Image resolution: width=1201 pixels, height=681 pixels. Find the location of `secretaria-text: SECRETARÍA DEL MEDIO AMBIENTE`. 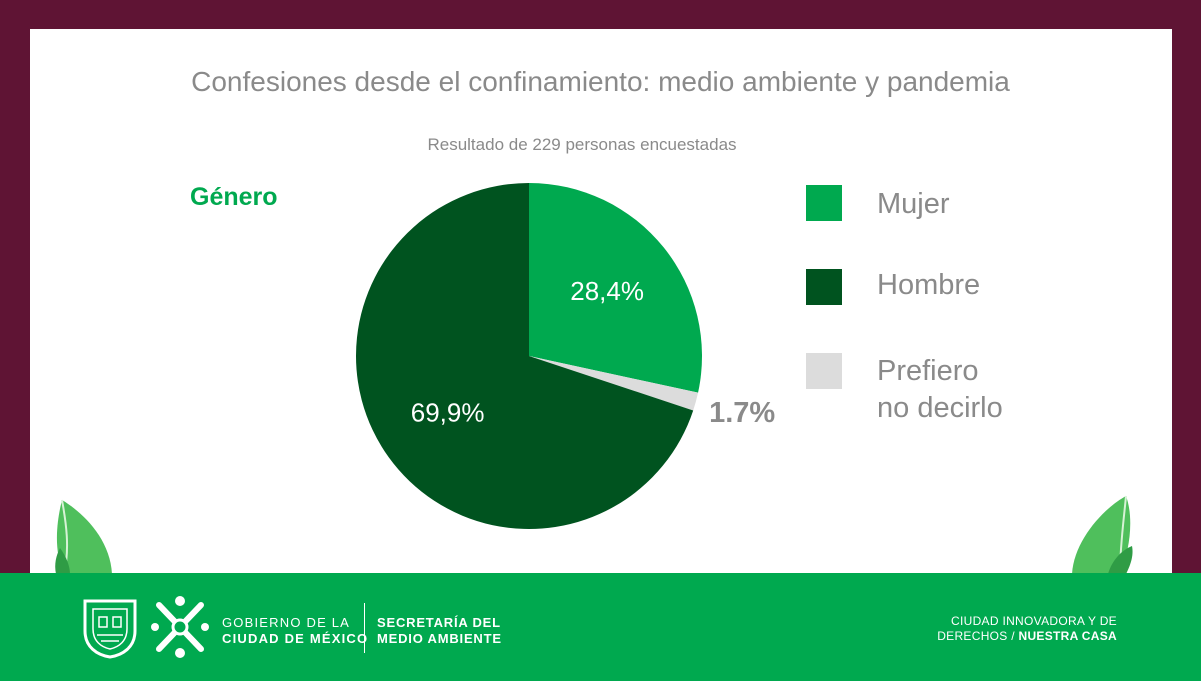

secretaria-text: SECRETARÍA DEL MEDIO AMBIENTE is located at coordinates (439, 631).